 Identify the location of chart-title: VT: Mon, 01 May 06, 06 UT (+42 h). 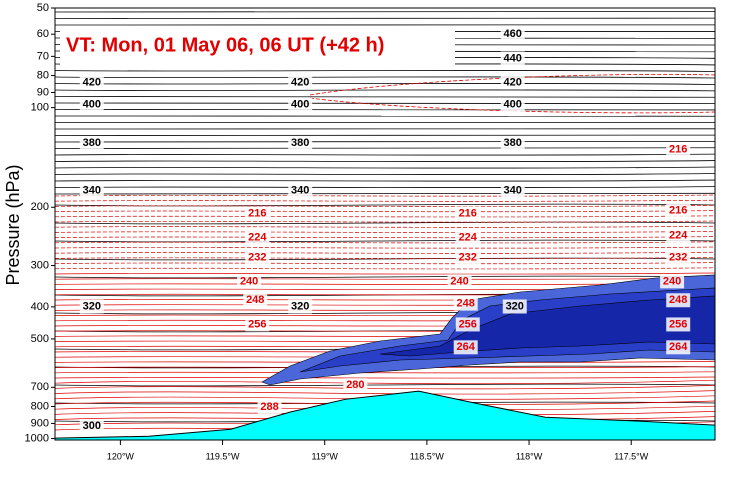
(225, 45).